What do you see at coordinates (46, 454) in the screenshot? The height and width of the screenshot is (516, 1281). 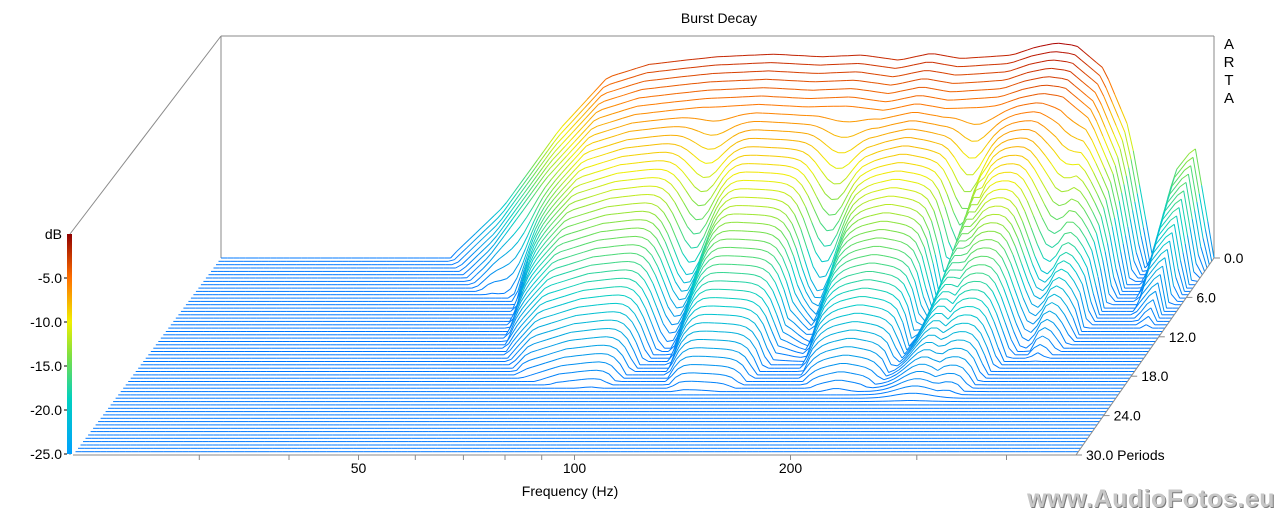 I see `colorbar-tick-label: -25.0` at bounding box center [46, 454].